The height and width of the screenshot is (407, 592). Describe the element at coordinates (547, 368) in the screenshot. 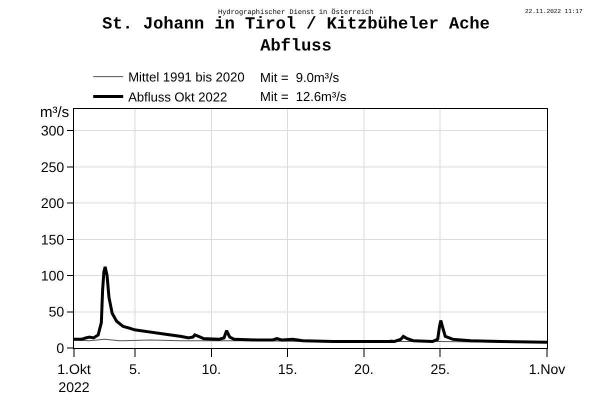

I see `x-tick-label: 1.Nov` at that location.